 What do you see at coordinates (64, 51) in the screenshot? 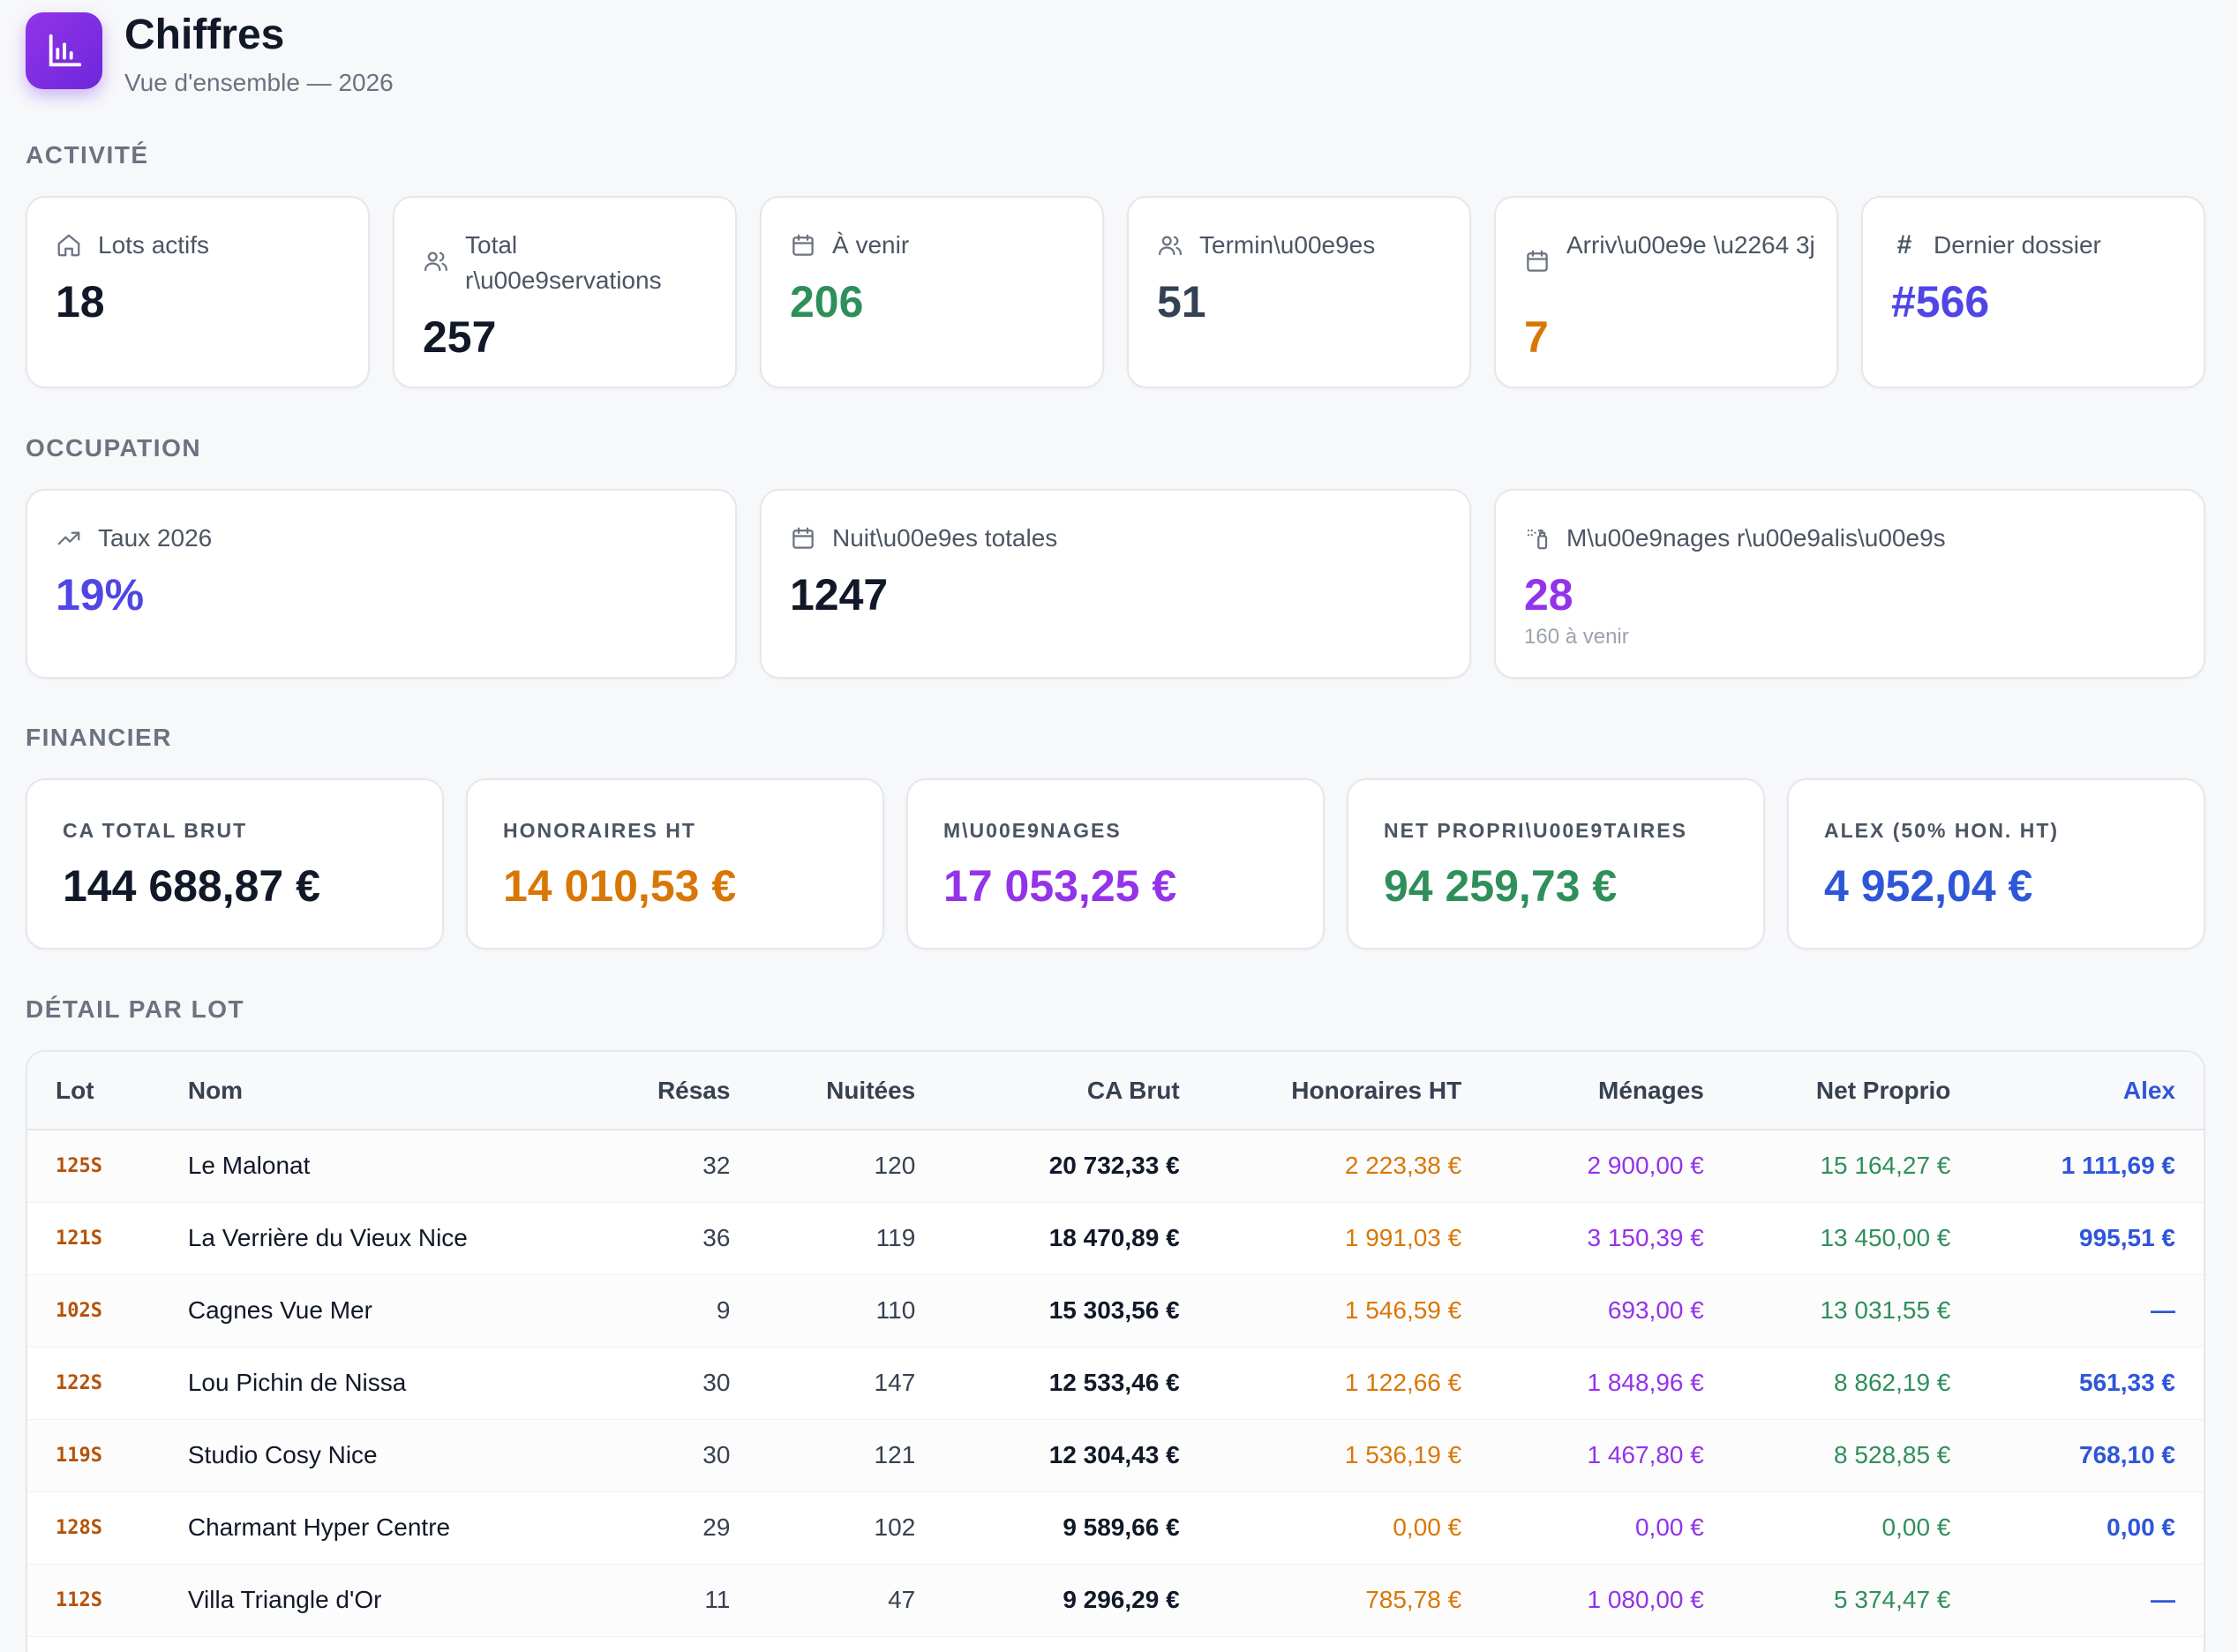
I see `bar-chart-icon` at bounding box center [64, 51].